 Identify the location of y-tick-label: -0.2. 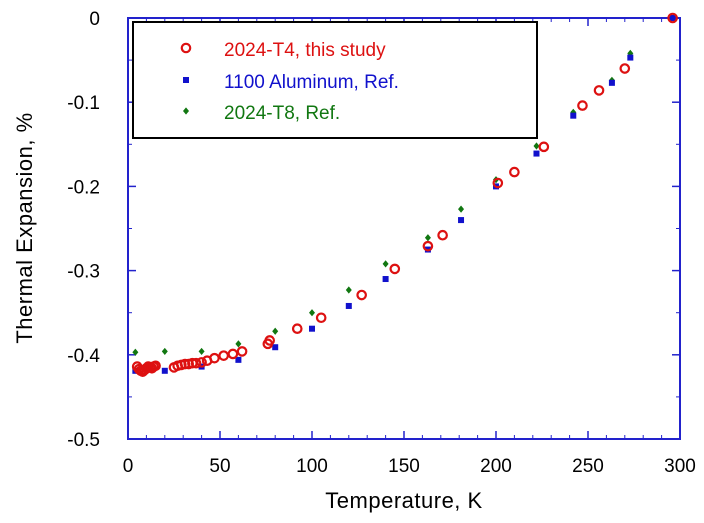
(83, 187).